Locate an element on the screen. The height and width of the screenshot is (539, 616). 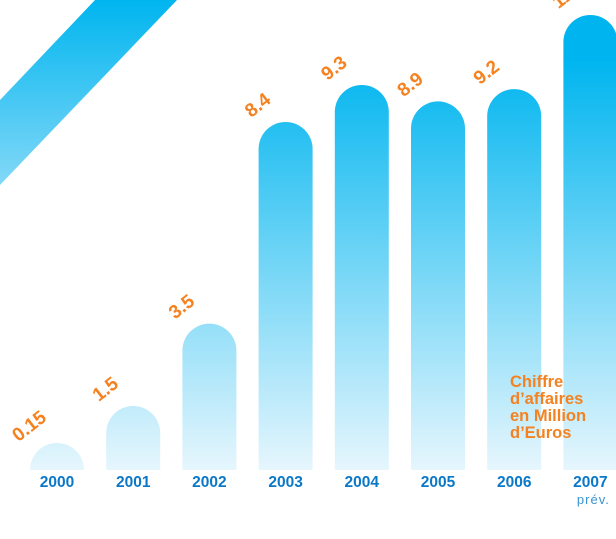
bar-2006 is located at coordinates (514, 280).